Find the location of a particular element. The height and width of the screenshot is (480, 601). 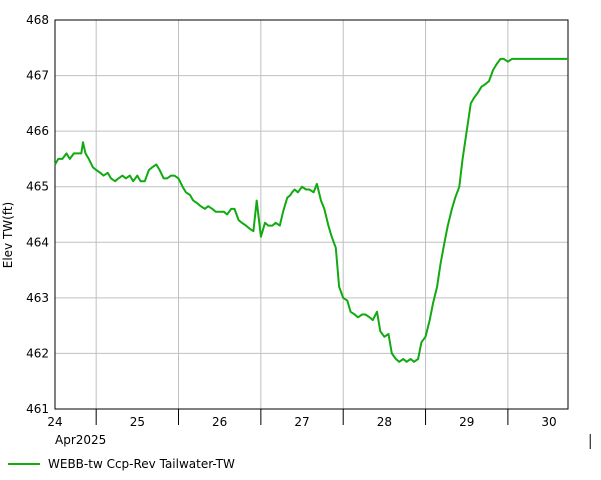

legend-swatch is located at coordinates (24, 464).